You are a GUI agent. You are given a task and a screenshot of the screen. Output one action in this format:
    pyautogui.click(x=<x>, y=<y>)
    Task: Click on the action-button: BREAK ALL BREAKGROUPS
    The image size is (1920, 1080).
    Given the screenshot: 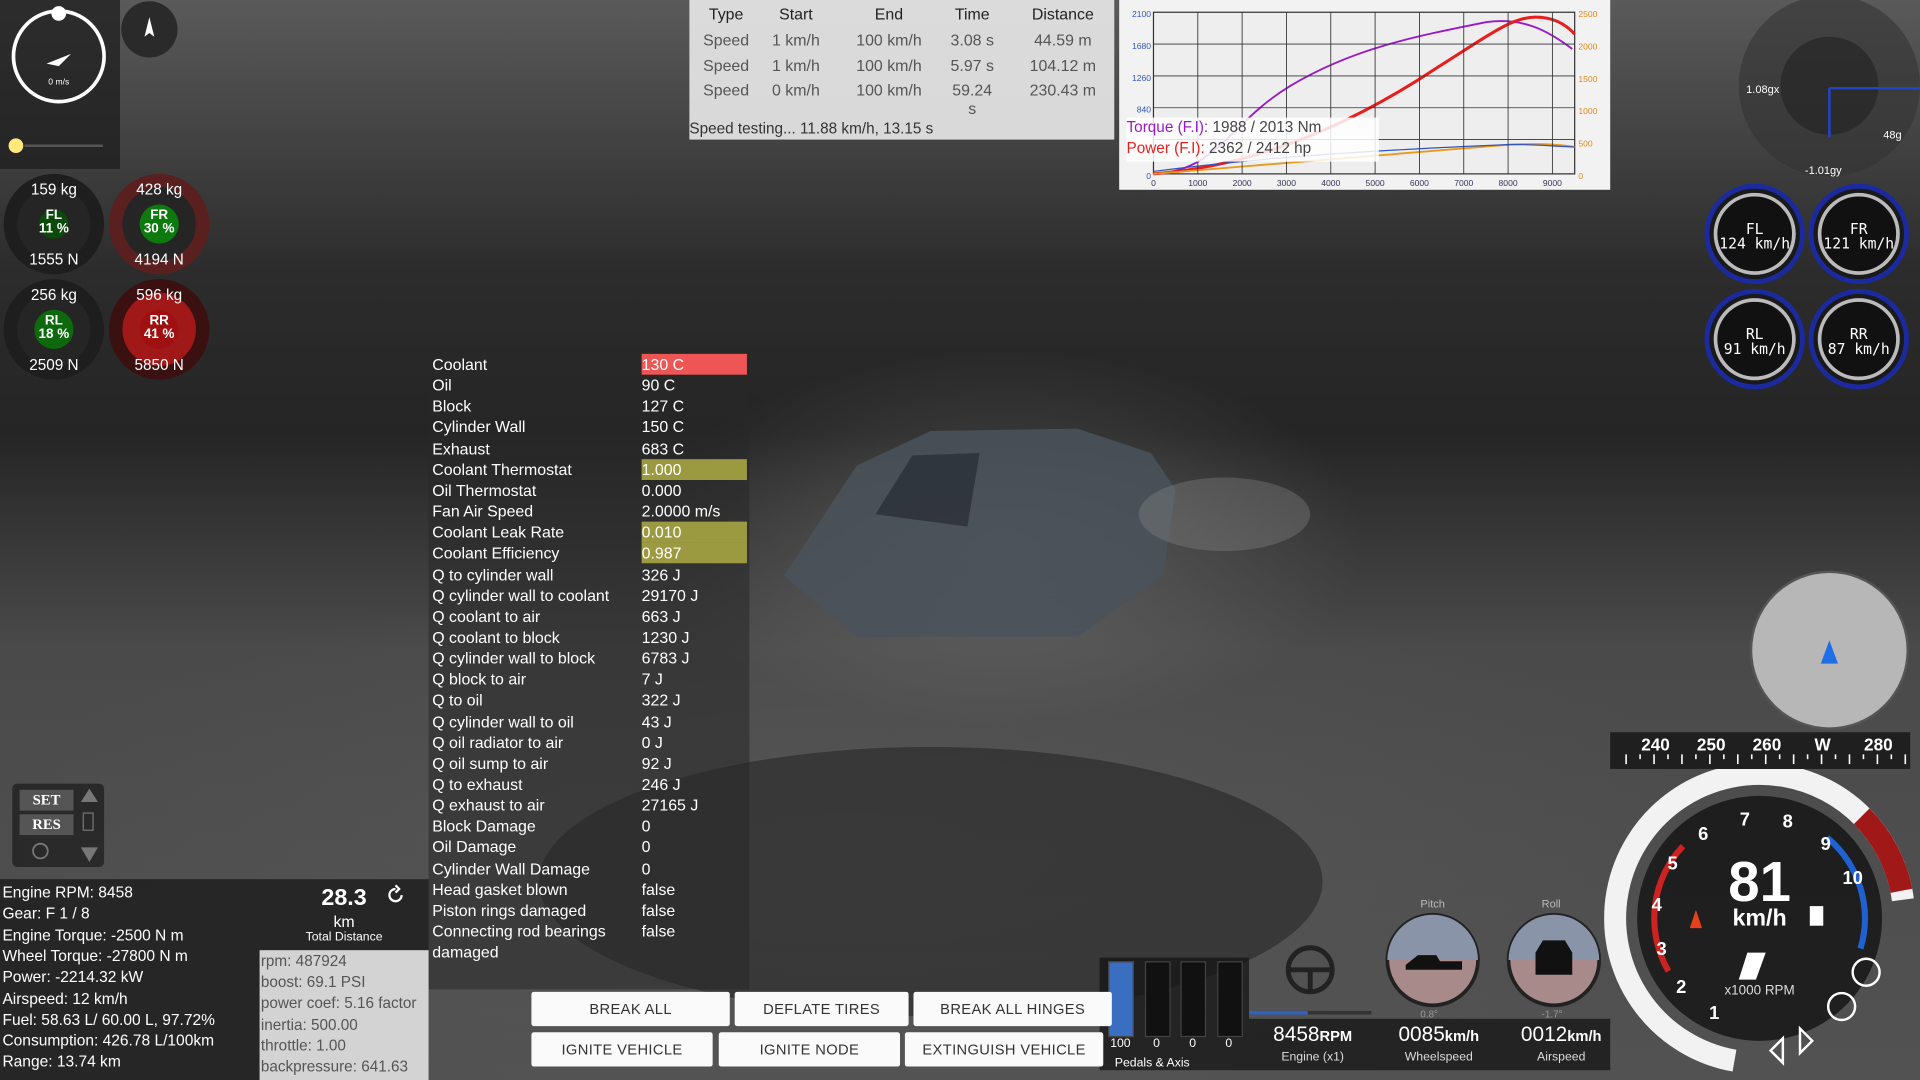 What is the action you would take?
    pyautogui.click(x=630, y=1021)
    